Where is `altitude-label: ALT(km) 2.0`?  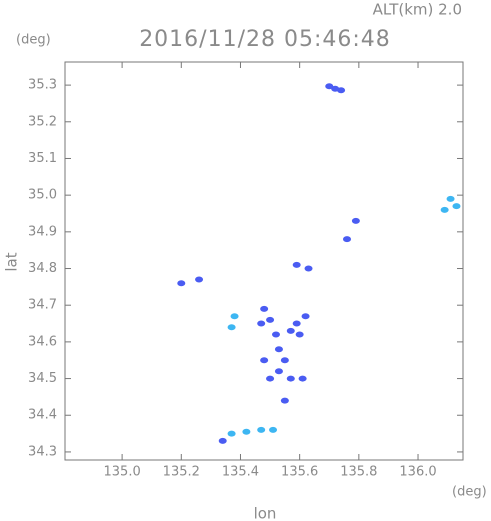 altitude-label: ALT(km) 2.0 is located at coordinates (417, 10).